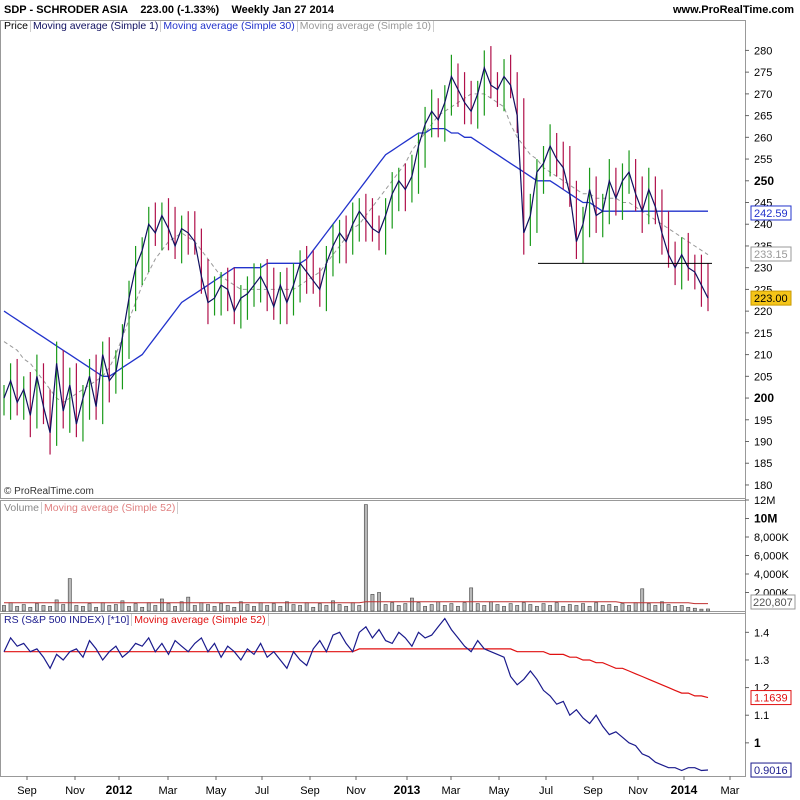  What do you see at coordinates (763, 138) in the screenshot?
I see `y-tick-label-price: 260` at bounding box center [763, 138].